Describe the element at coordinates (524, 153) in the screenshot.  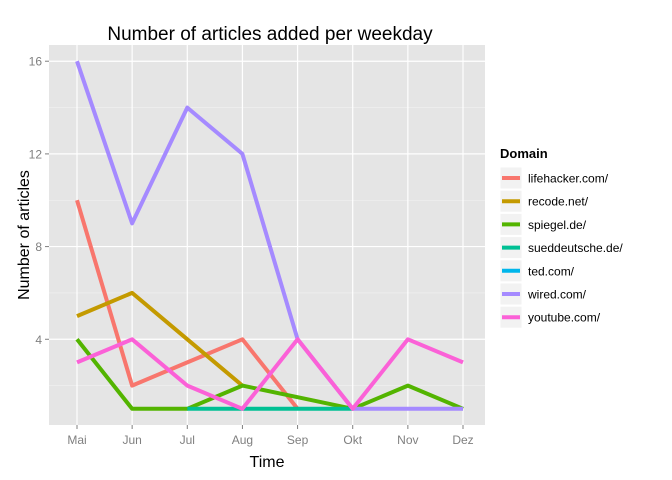
I see `legend-title: Domain` at that location.